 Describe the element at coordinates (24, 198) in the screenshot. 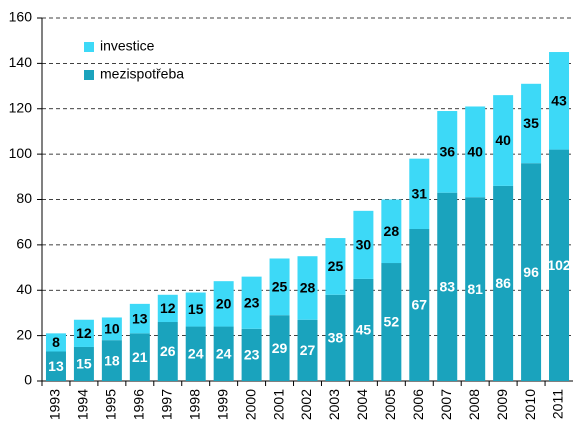

I see `y-tick-label: 80` at that location.